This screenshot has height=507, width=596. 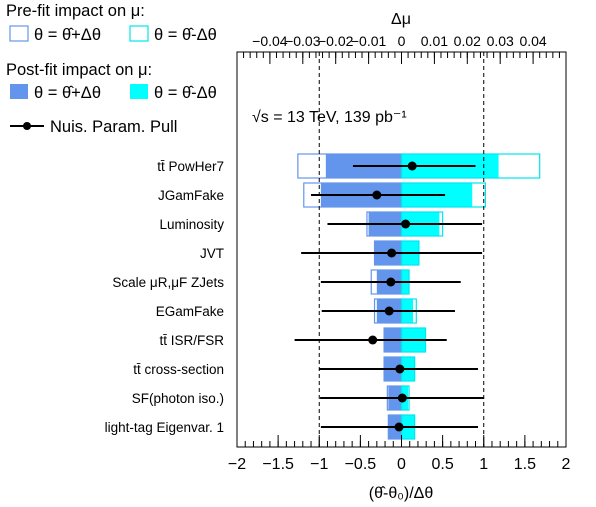 What do you see at coordinates (212, 253) in the screenshot?
I see `category-label: JVT` at bounding box center [212, 253].